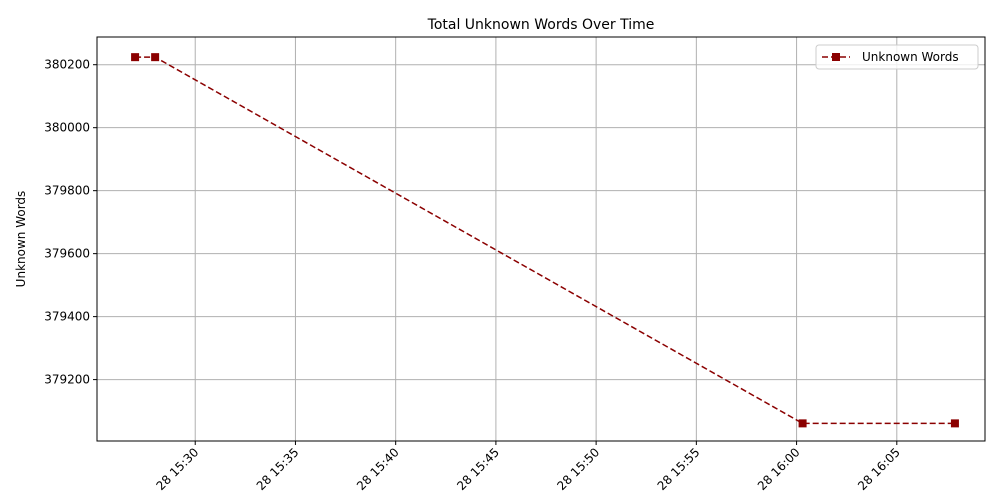 The image size is (1000, 500). What do you see at coordinates (67, 65) in the screenshot?
I see `y-tick-label: 380200` at bounding box center [67, 65].